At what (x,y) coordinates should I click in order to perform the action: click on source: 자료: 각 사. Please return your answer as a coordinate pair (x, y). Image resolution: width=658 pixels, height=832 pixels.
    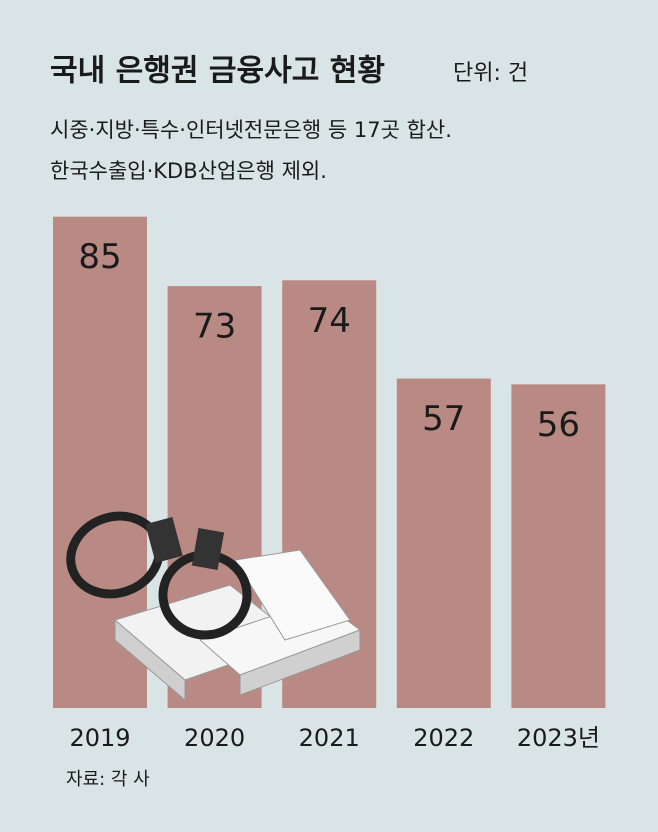
    Looking at the image, I should click on (108, 779).